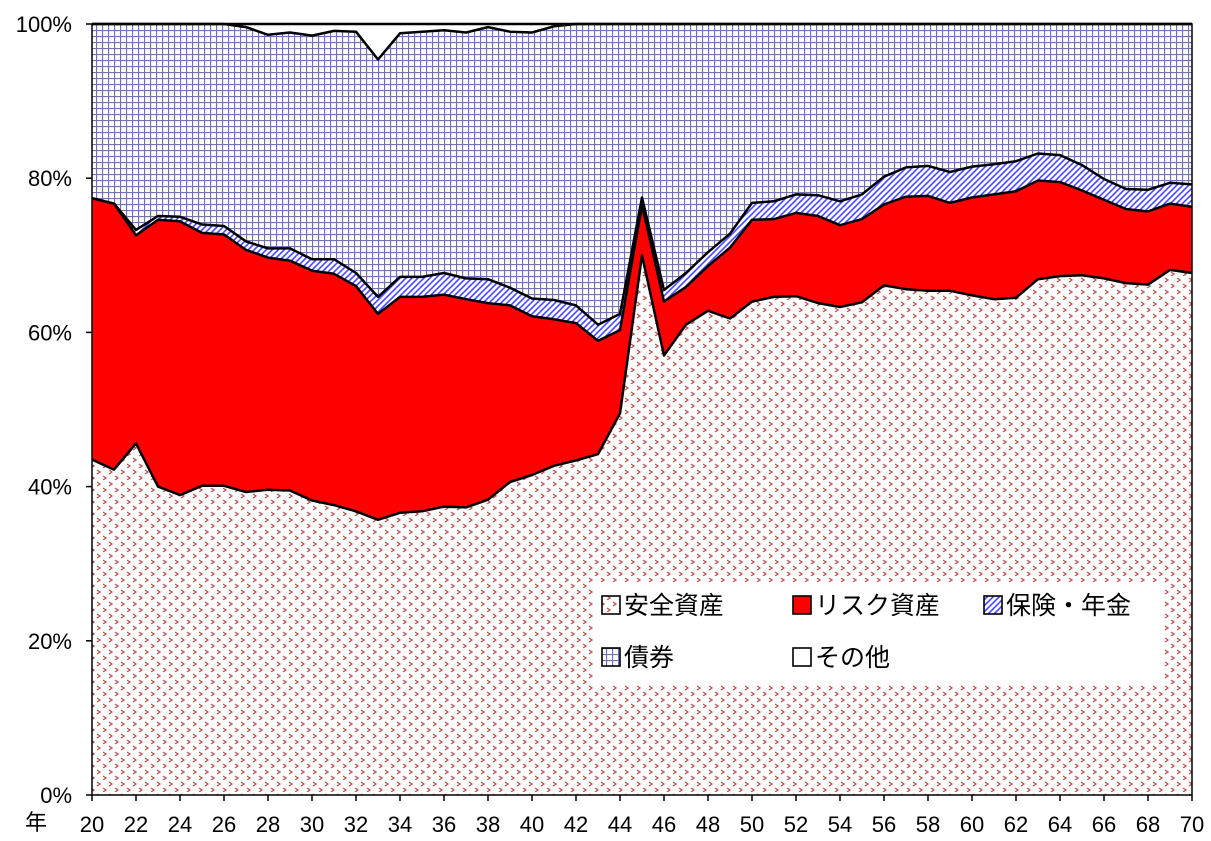  Describe the element at coordinates (877, 605) in the screenshot. I see `legend-label: リスク資産` at that location.